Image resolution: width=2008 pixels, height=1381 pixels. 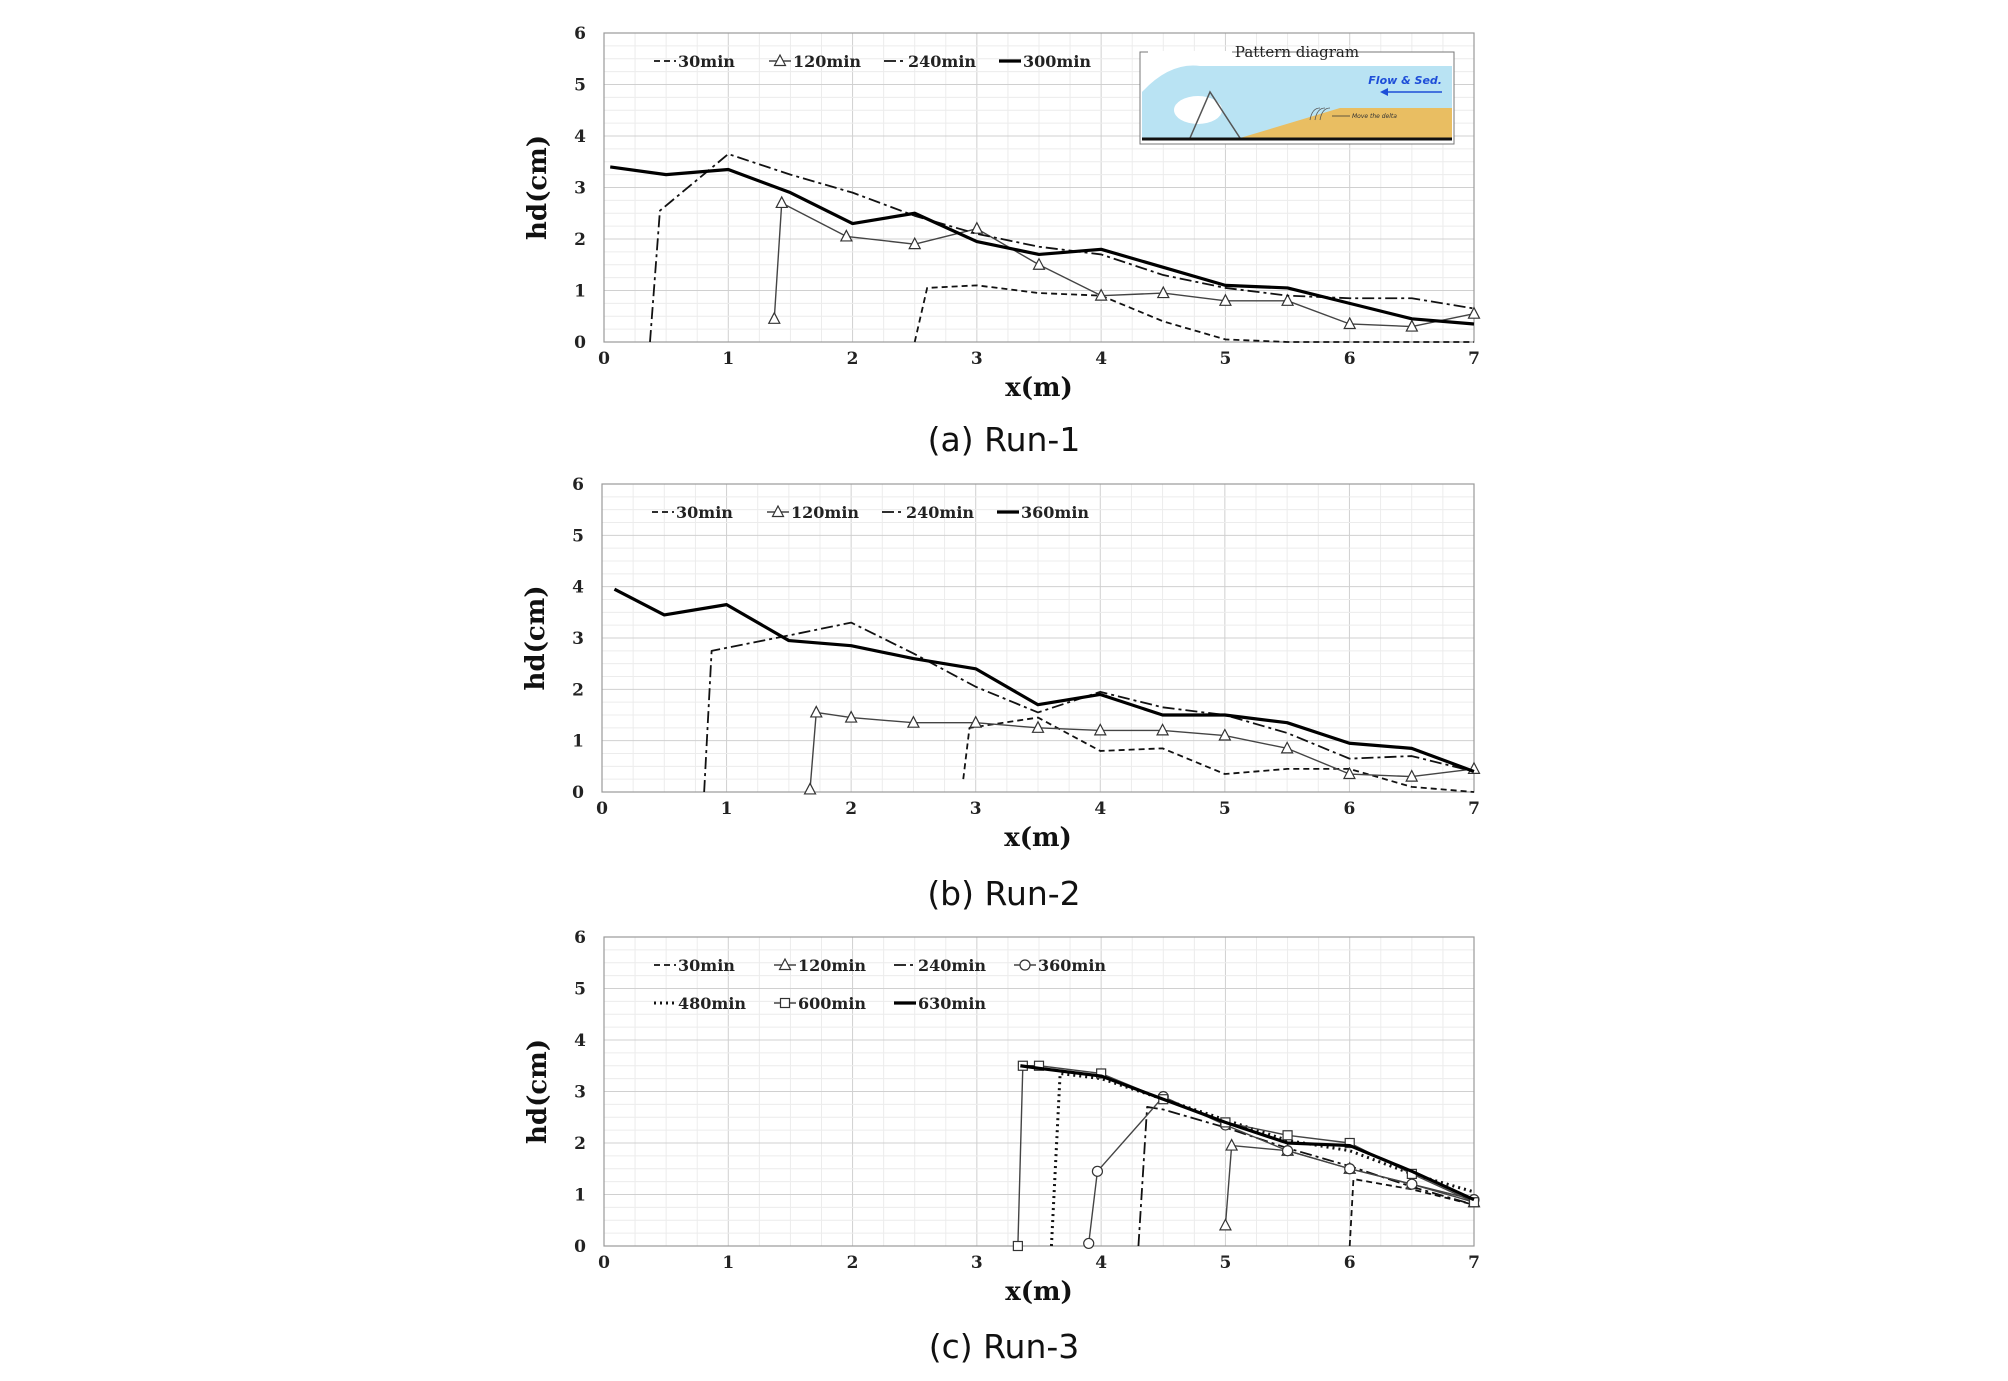 I want to click on series-630min, so click(x=1247, y=1133).